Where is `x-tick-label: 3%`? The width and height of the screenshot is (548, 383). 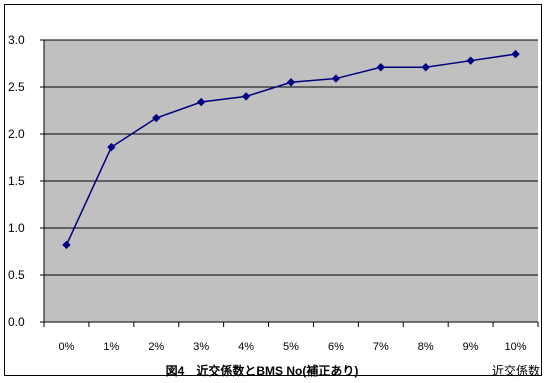
x-tick-label: 3% is located at coordinates (201, 347).